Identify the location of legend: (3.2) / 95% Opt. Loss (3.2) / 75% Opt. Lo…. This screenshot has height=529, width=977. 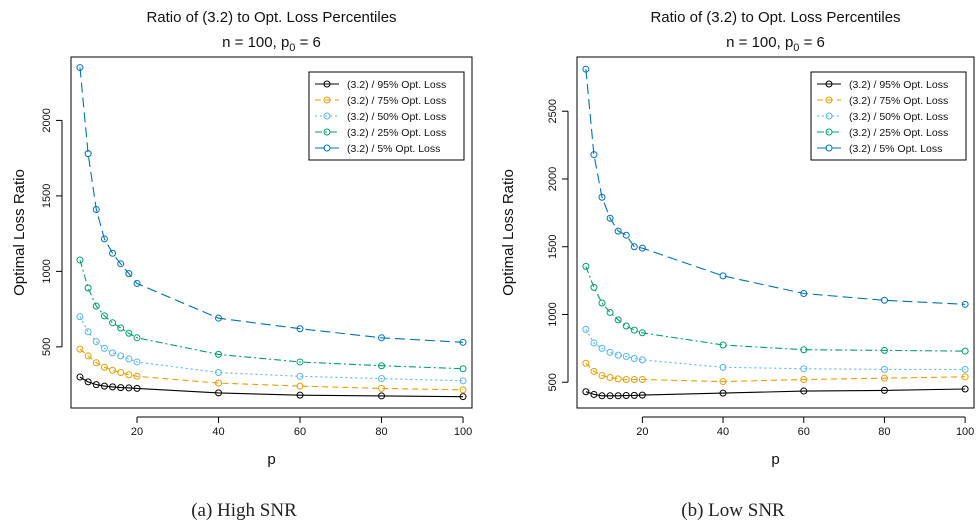
(888, 116).